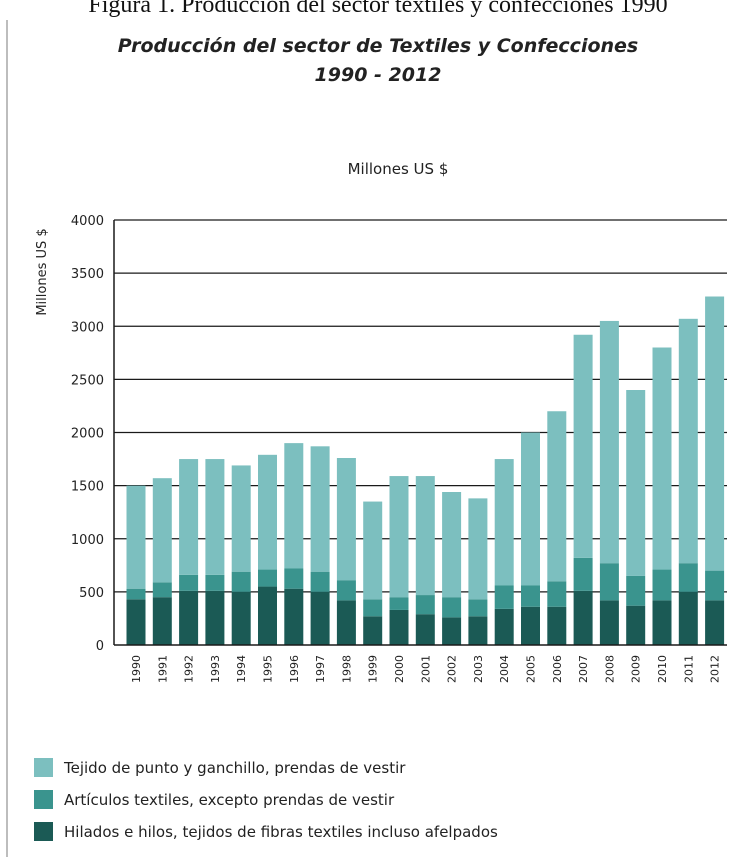  What do you see at coordinates (241, 518) in the screenshot?
I see `bar-segment-1994-s2` at bounding box center [241, 518].